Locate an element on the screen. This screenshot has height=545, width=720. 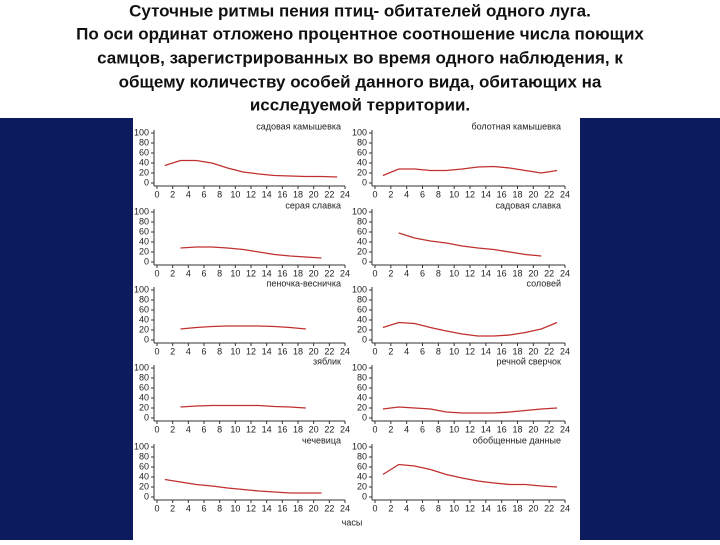
x-axis-label: часы is located at coordinates (352, 522).